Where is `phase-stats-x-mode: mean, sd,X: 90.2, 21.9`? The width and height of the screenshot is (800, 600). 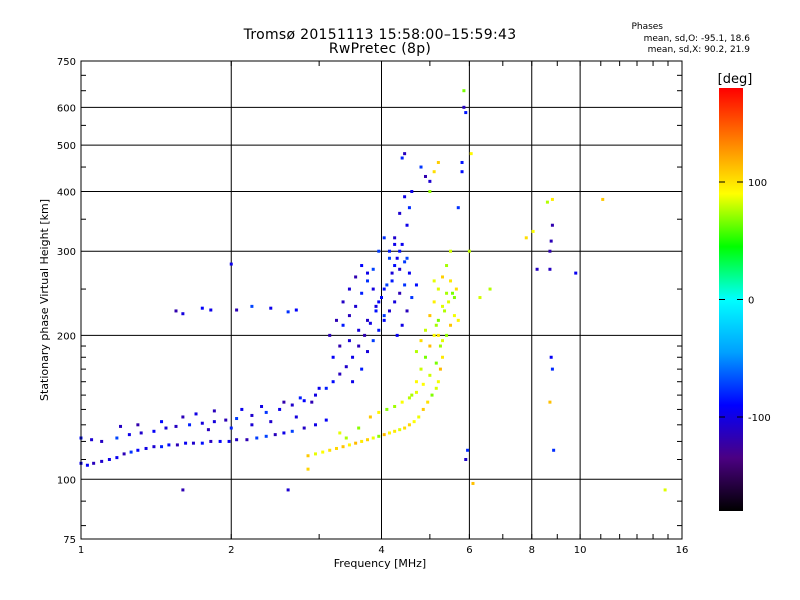
phase-stats-x-mode: mean, sd,X: 90.2, 21.9 is located at coordinates (698, 50).